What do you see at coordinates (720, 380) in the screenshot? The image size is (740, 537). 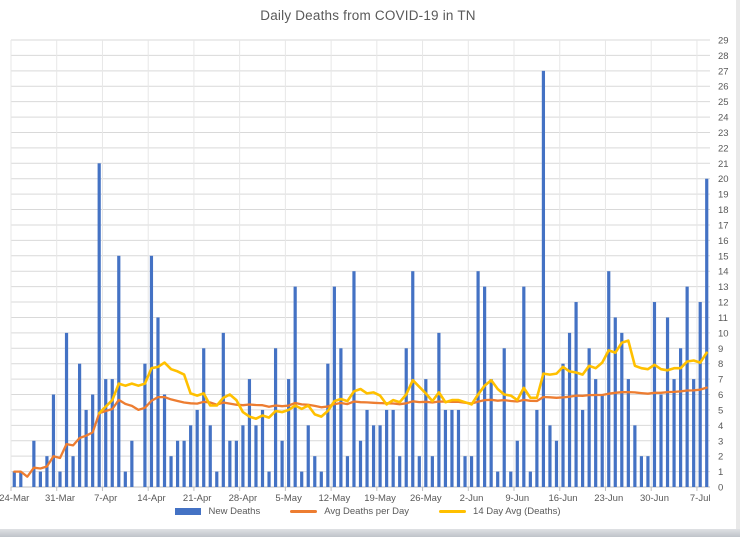 I see `y-tick-label: 7` at bounding box center [720, 380].